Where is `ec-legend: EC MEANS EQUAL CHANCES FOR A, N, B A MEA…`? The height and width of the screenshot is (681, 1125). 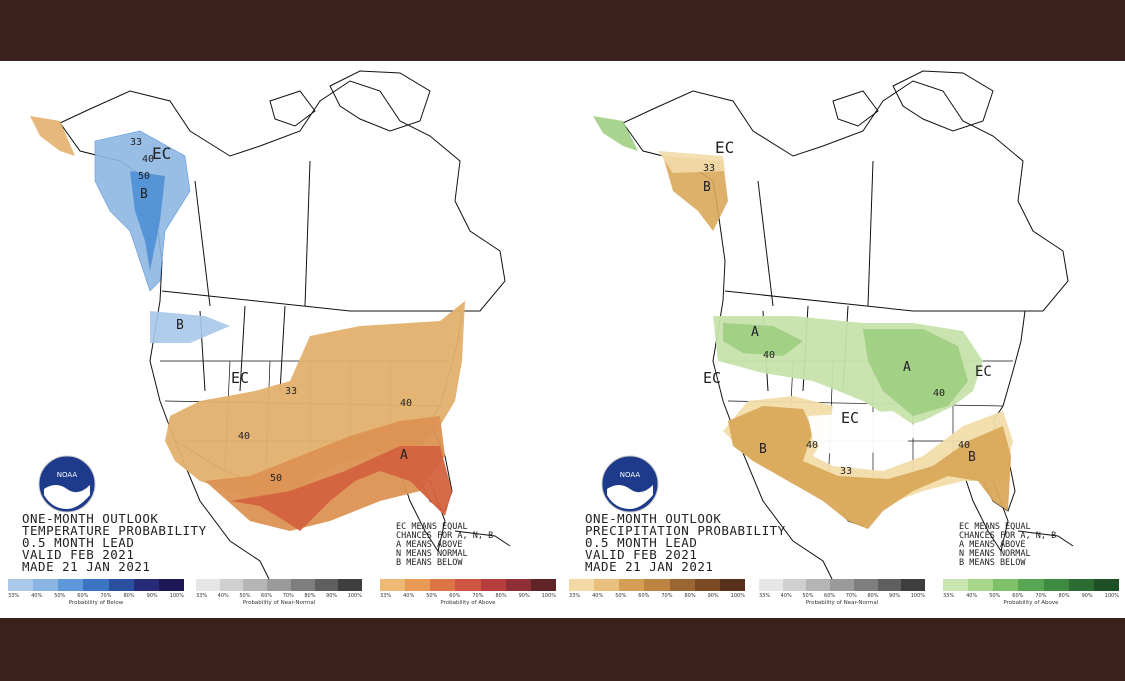 ec-legend: EC MEANS EQUAL CHANCES FOR A, N, B A MEA… is located at coordinates (444, 545).